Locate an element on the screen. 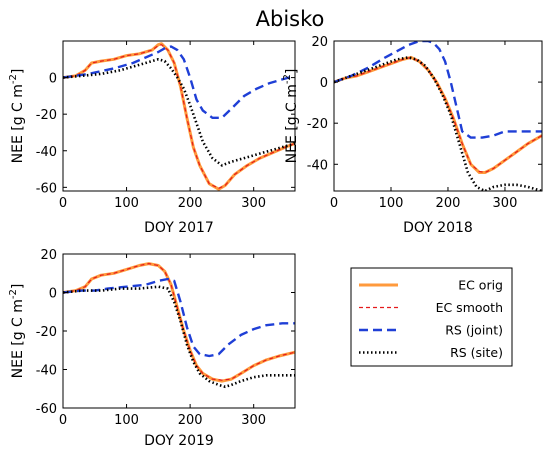  legend-label-ec-orig: EC orig is located at coordinates (480, 285).